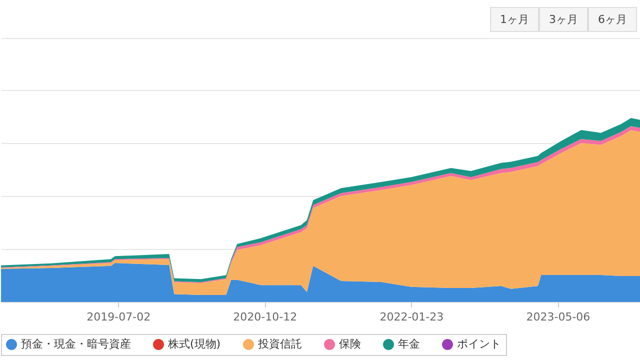  I want to click on legend-label: 投資信託, so click(279, 344).